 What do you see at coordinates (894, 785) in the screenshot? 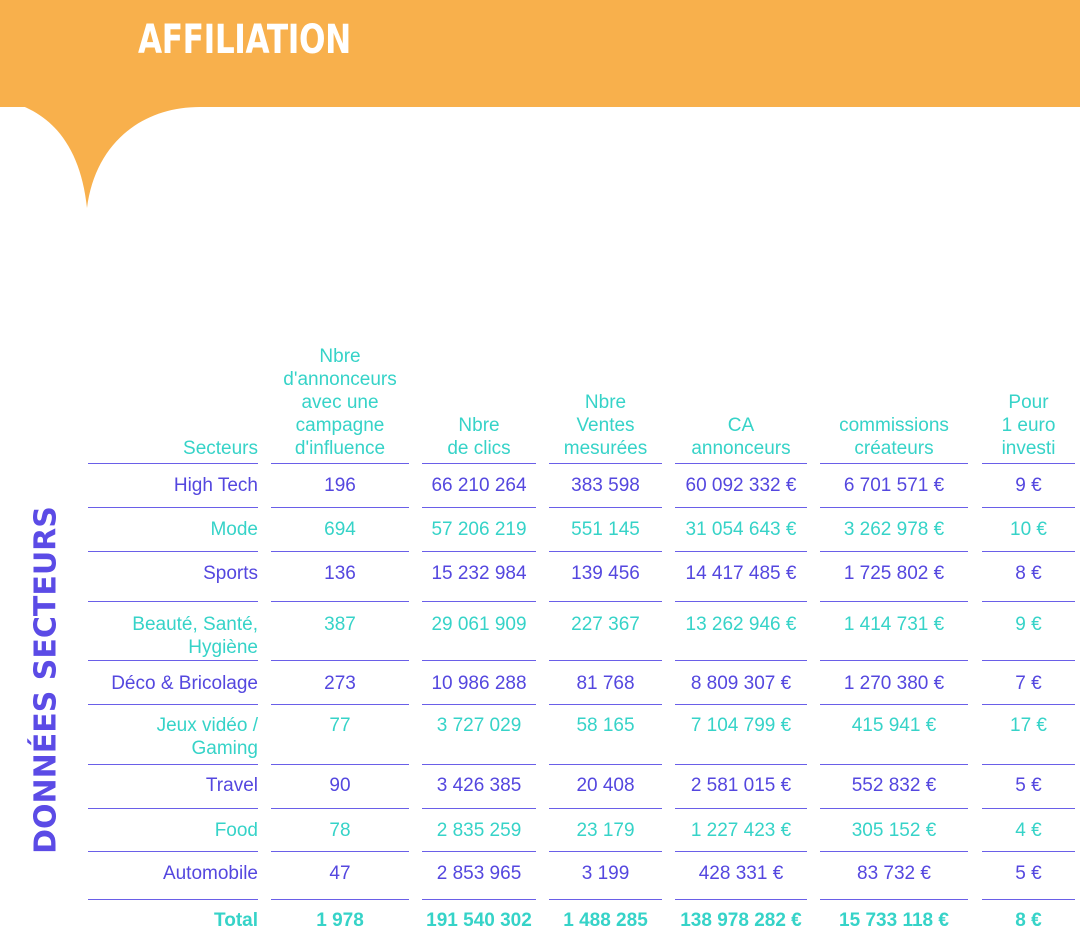
I see `value-cell: 552 832 €` at bounding box center [894, 785].